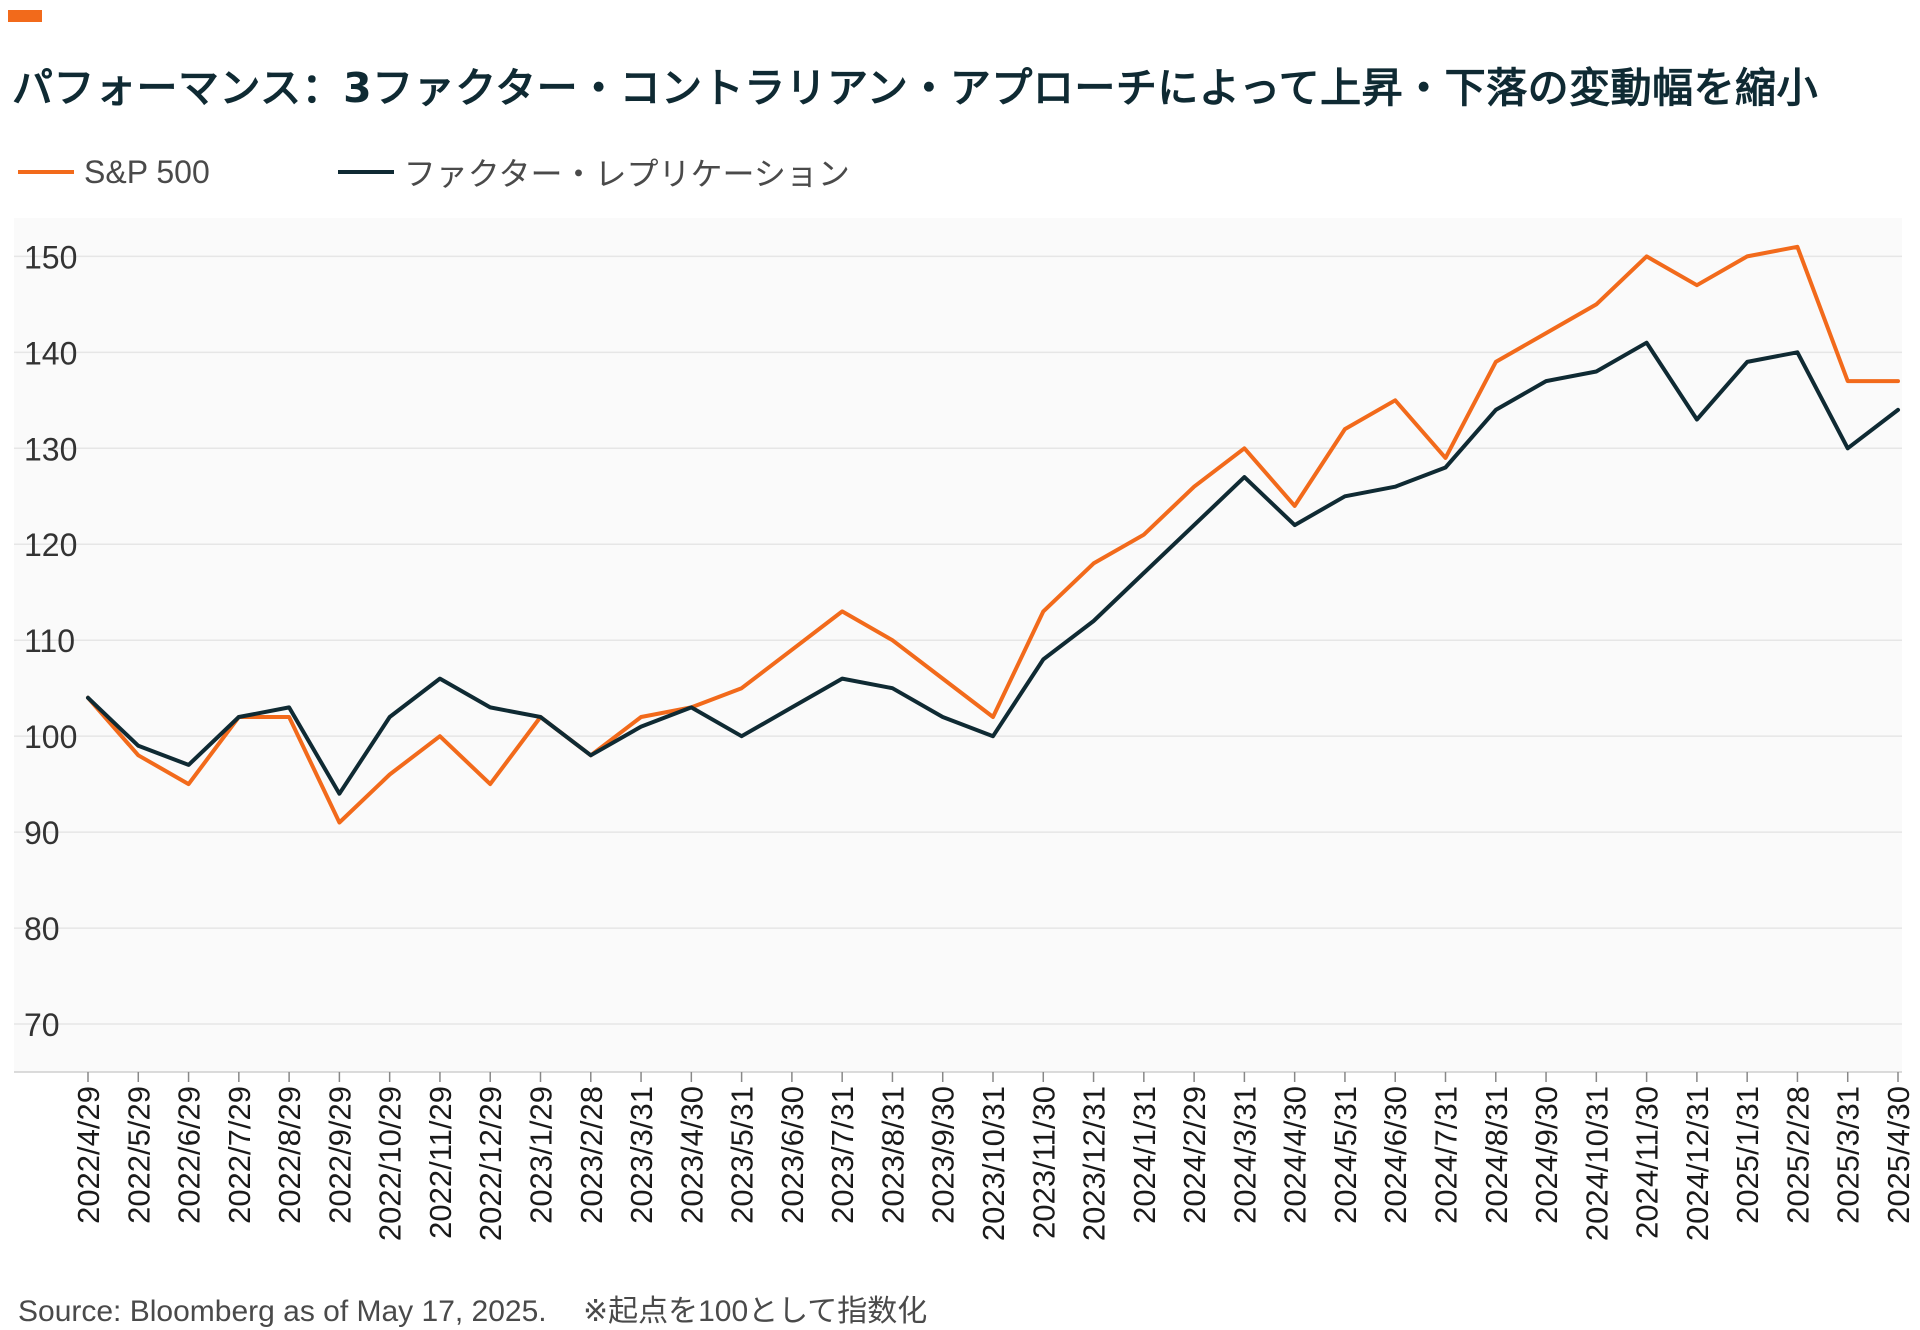 The width and height of the screenshot is (1920, 1330). Describe the element at coordinates (147, 171) in the screenshot. I see `legend-label-sp500: S&P 500` at that location.